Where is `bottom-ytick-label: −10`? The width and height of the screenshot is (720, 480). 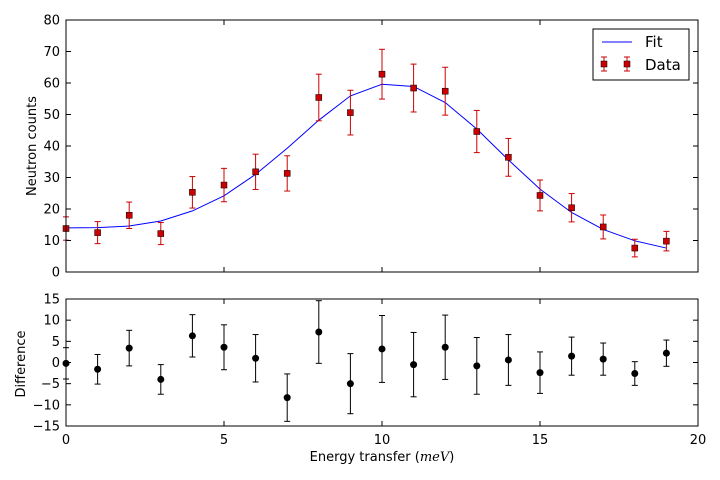 bottom-ytick-label: −10 is located at coordinates (46, 405).